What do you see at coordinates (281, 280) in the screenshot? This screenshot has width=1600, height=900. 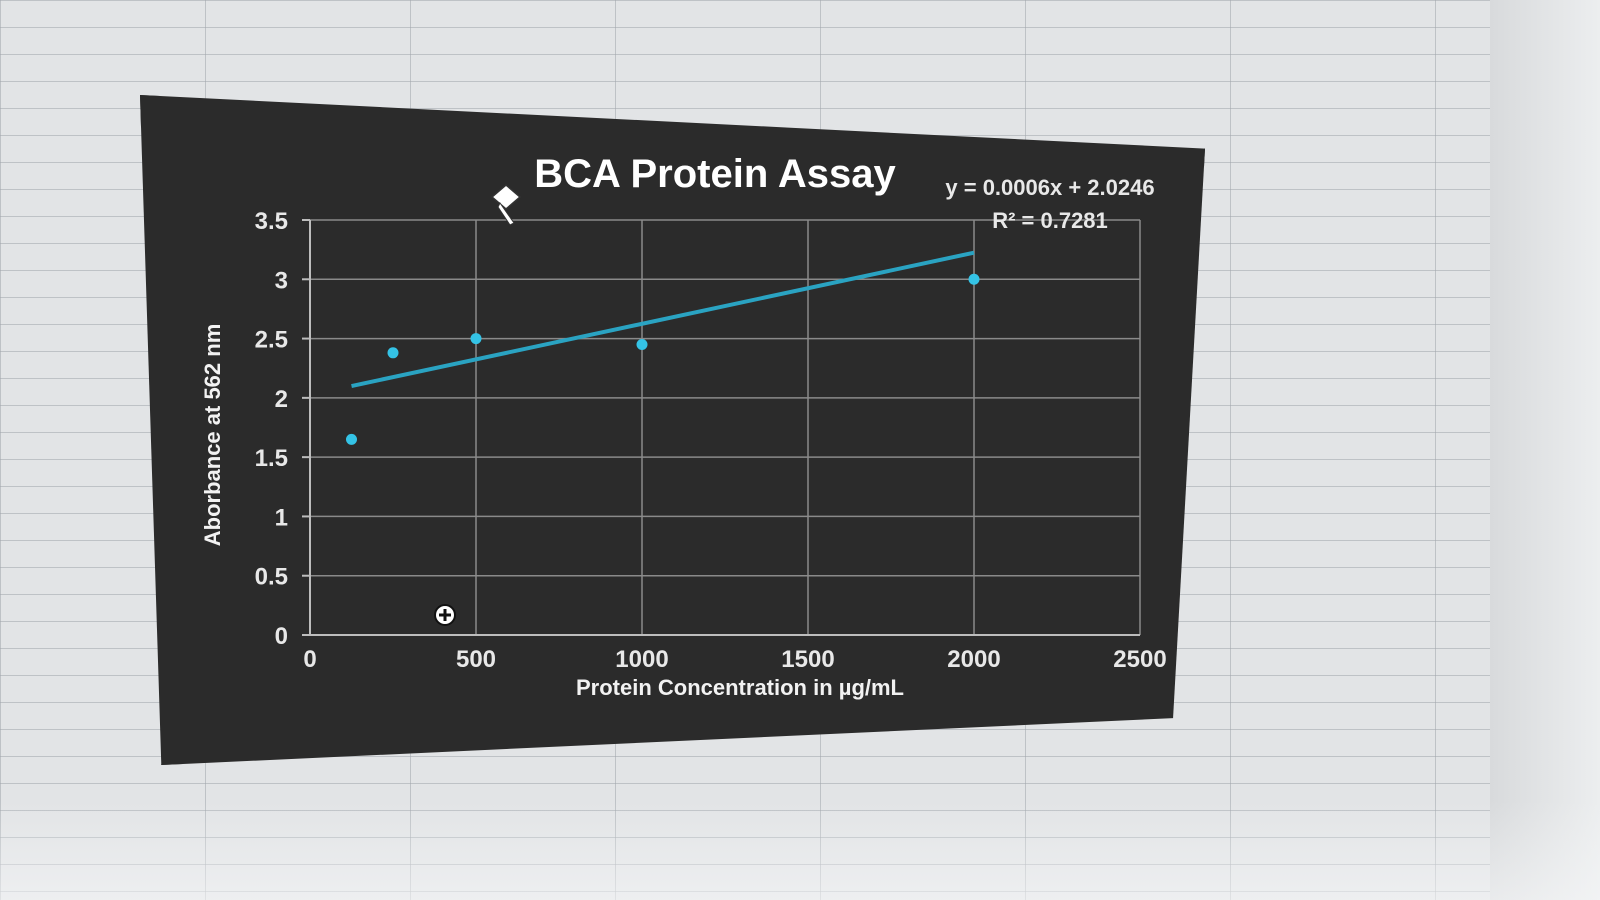 I see `y-tick-label: 3` at bounding box center [281, 280].